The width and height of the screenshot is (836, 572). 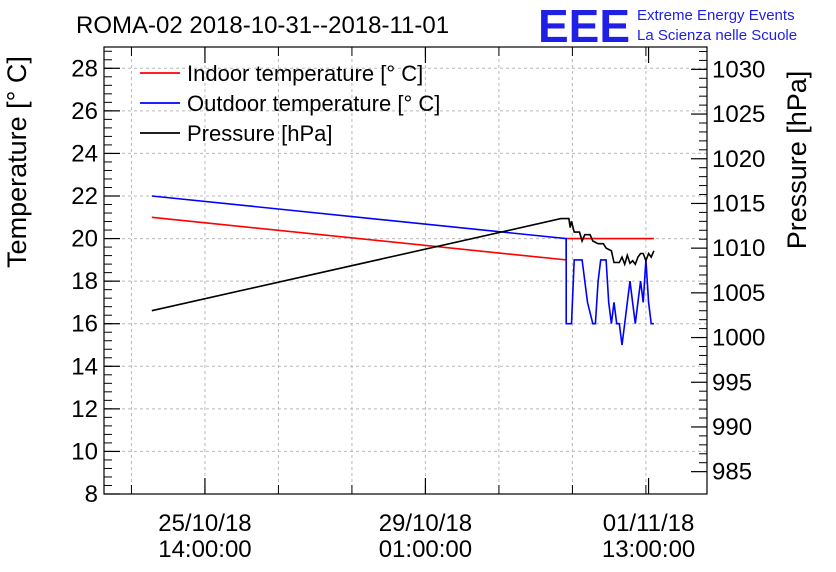 What do you see at coordinates (84, 196) in the screenshot?
I see `y-tick-label: 22` at bounding box center [84, 196].